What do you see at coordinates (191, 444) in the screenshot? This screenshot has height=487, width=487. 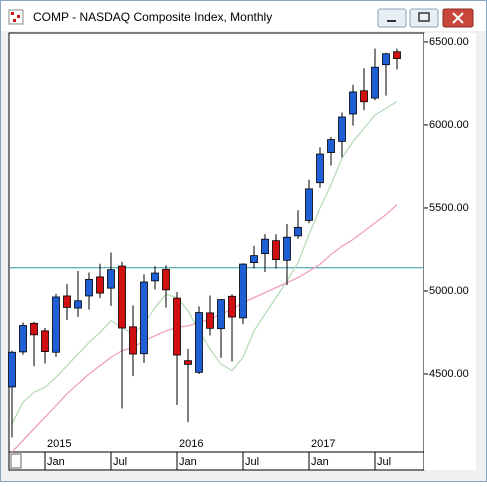 I see `year-label: 2016` at bounding box center [191, 444].